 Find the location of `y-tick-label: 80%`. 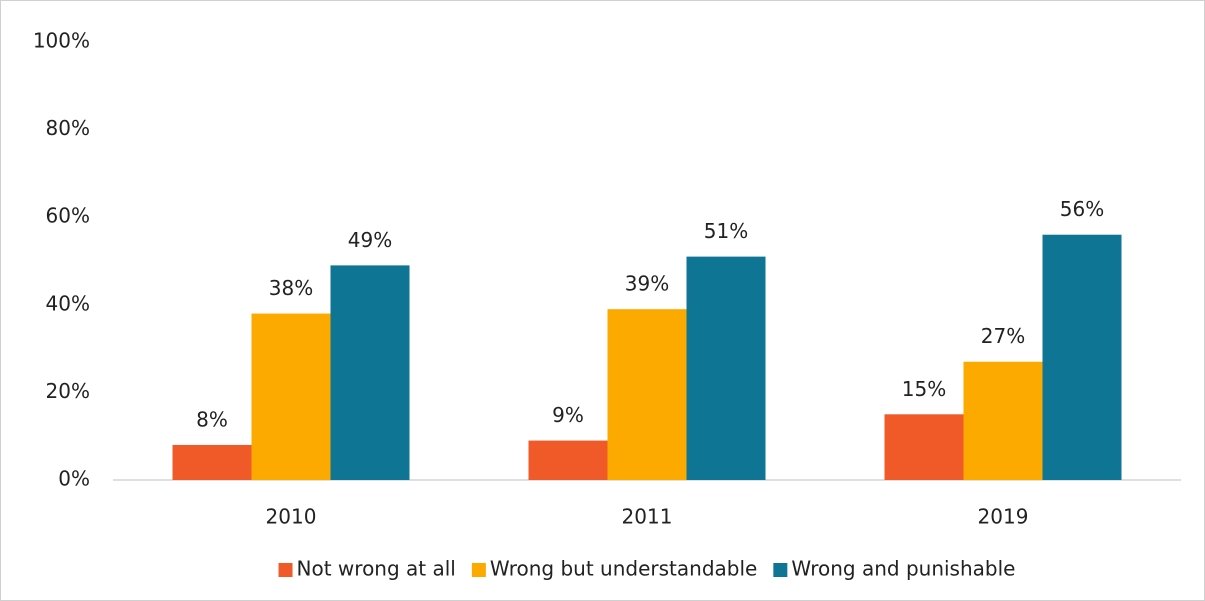

y-tick-label: 80% is located at coordinates (68, 128).